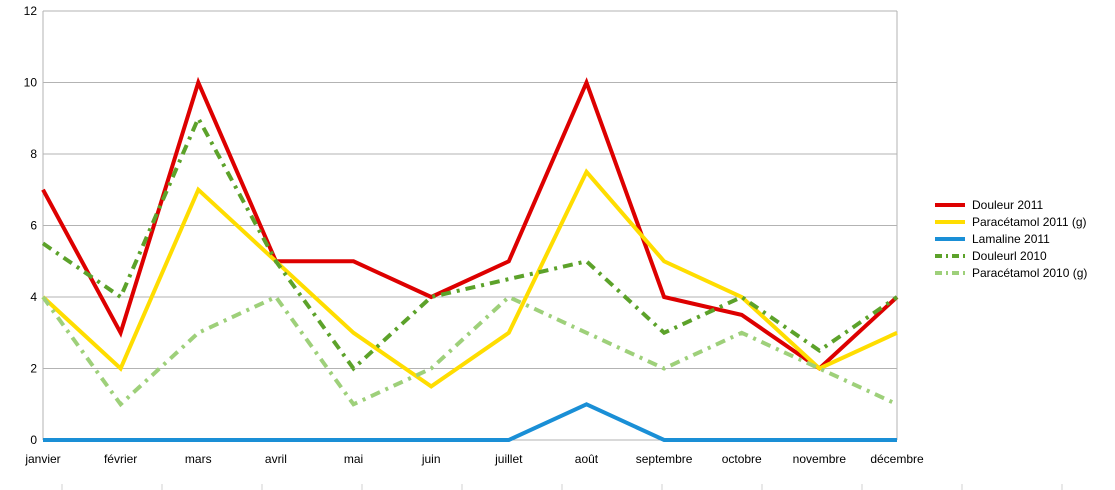  Describe the element at coordinates (33, 369) in the screenshot. I see `y-tick-label: 2` at that location.